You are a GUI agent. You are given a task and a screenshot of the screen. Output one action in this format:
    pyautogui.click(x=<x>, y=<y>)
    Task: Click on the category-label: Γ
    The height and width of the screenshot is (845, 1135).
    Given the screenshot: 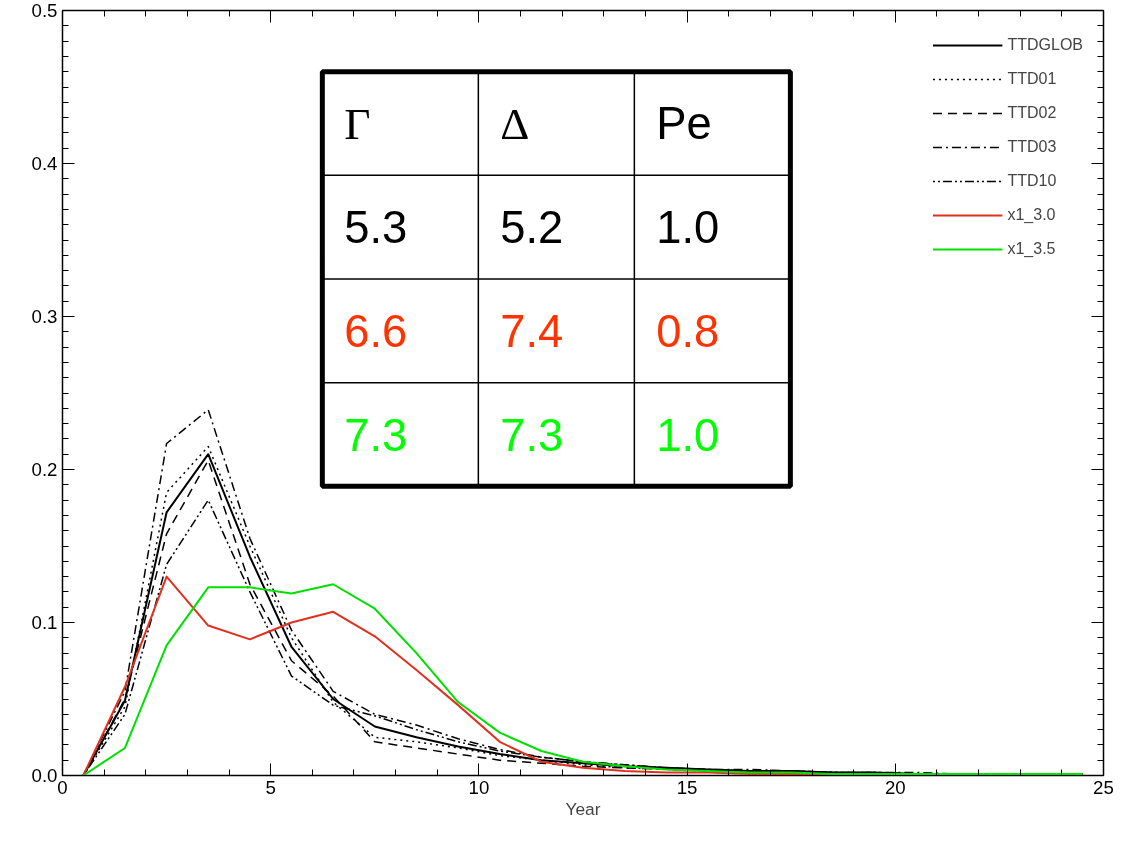 What is the action you would take?
    pyautogui.click(x=357, y=123)
    